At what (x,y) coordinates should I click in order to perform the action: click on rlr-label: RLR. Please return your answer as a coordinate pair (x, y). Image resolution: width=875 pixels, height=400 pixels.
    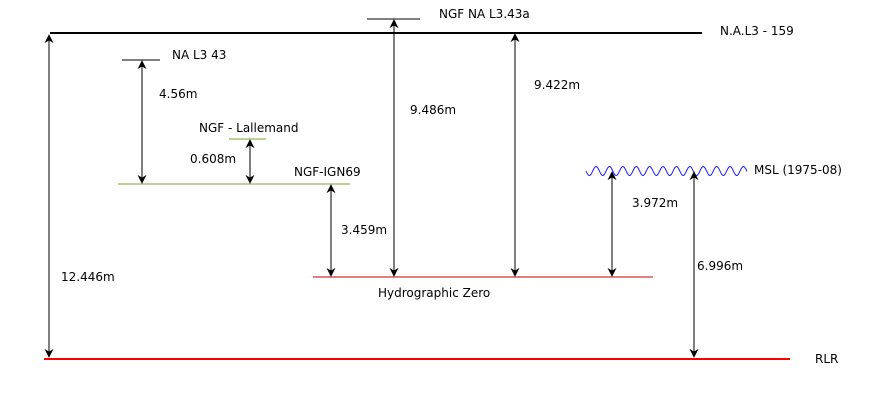
    Looking at the image, I should click on (826, 359).